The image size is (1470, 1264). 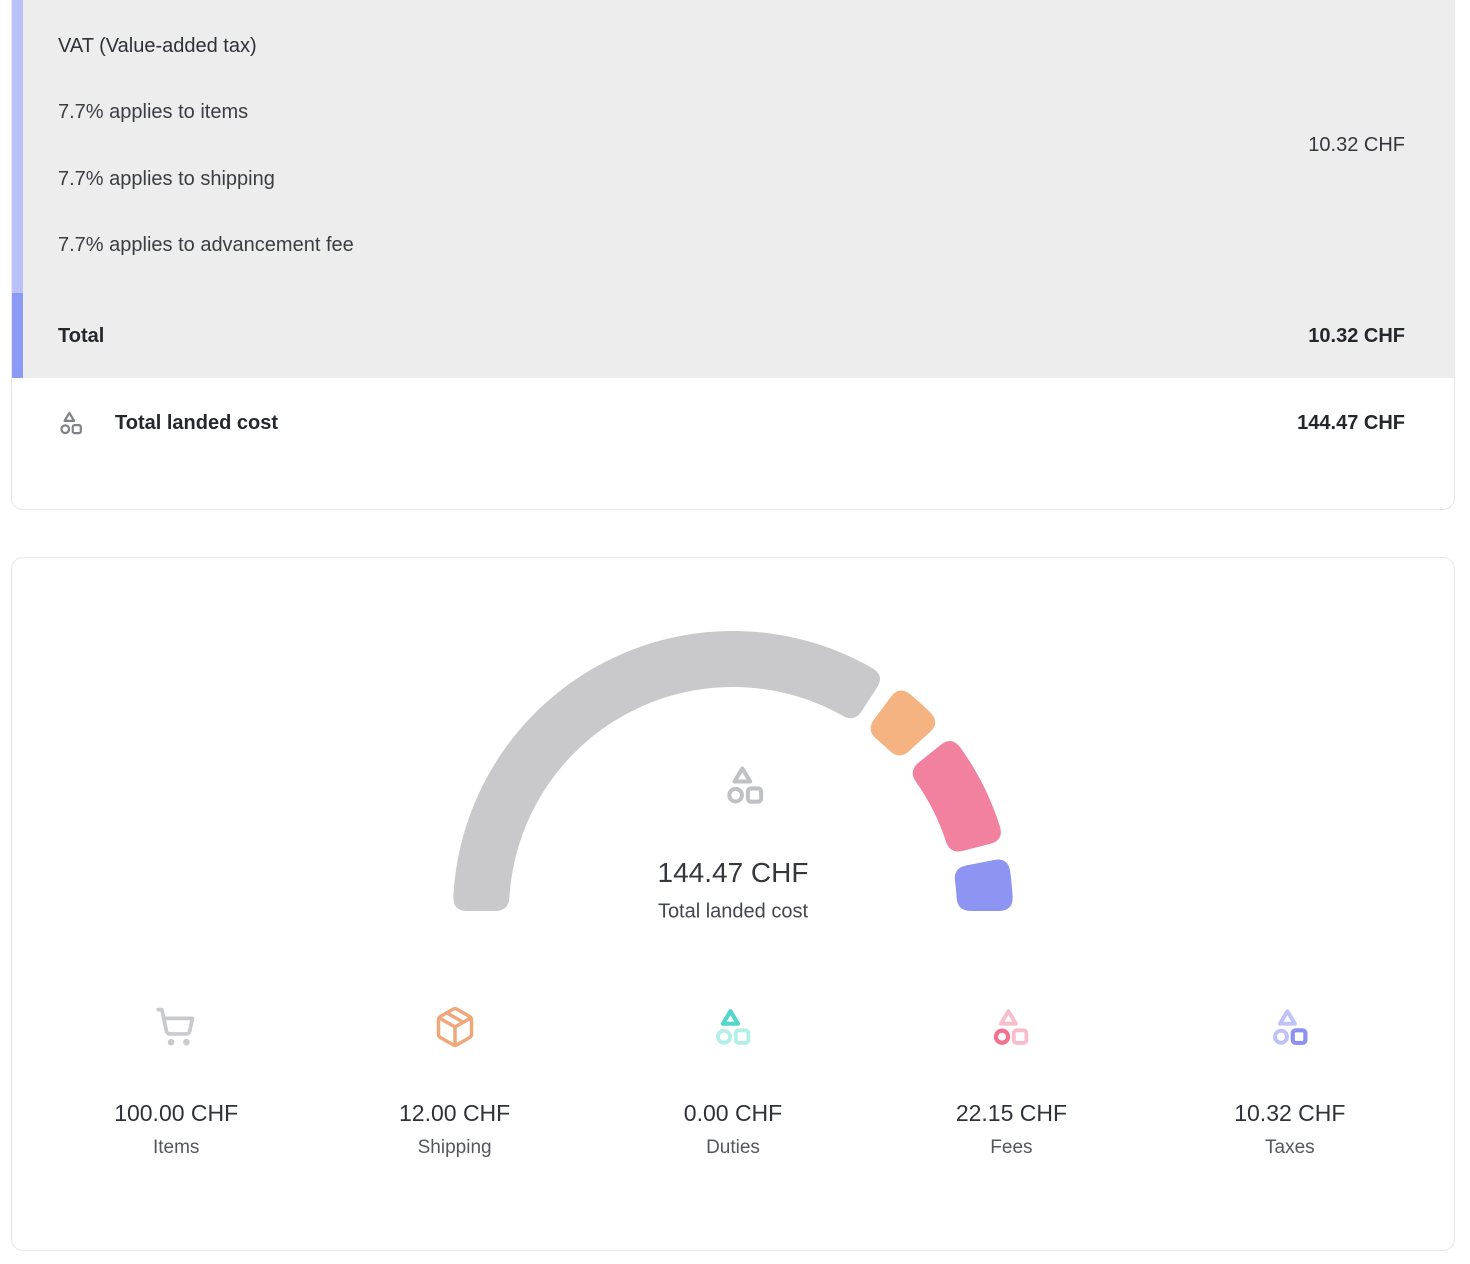 What do you see at coordinates (196, 423) in the screenshot?
I see `total-landed-cost-label: Total landed cost` at bounding box center [196, 423].